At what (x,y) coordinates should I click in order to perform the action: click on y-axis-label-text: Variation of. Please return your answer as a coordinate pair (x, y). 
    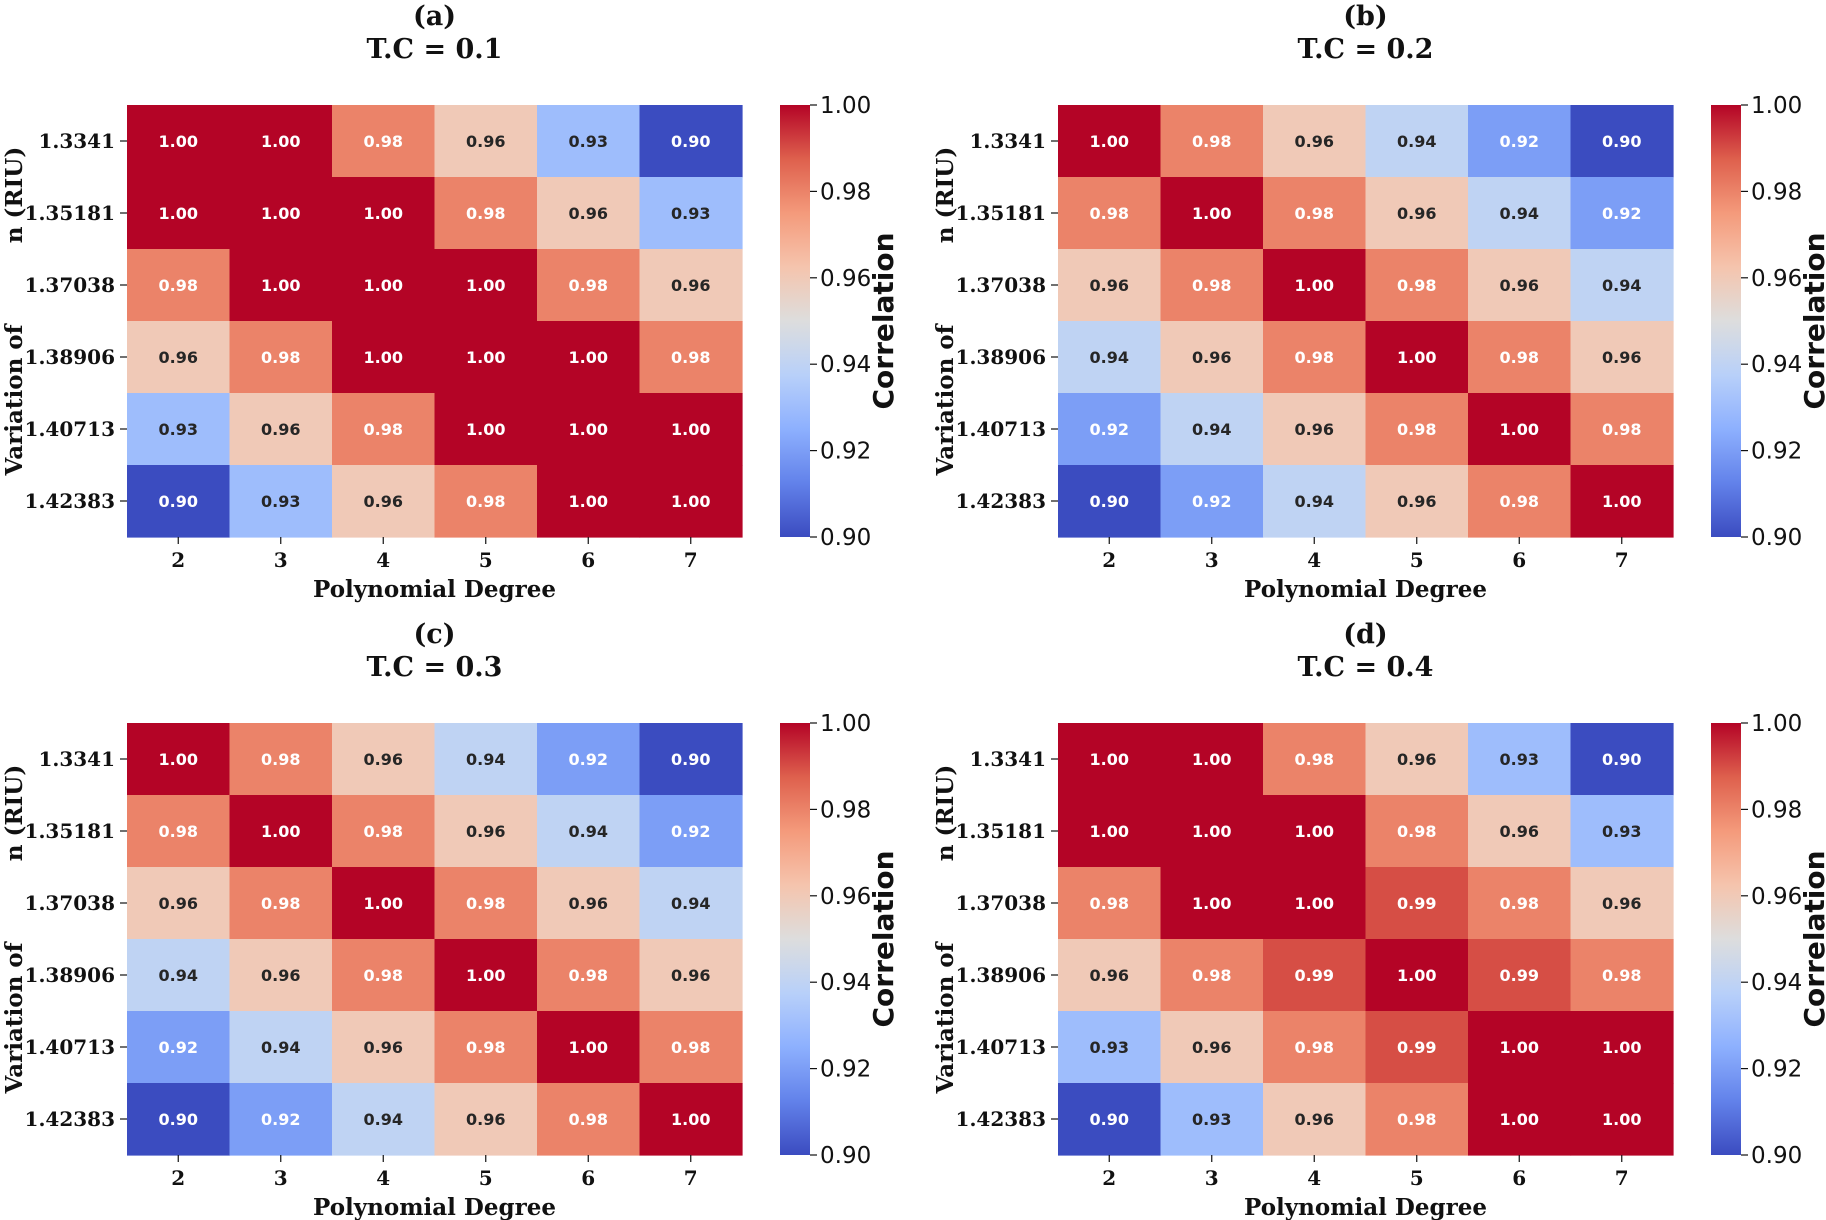
    Looking at the image, I should click on (14, 1017).